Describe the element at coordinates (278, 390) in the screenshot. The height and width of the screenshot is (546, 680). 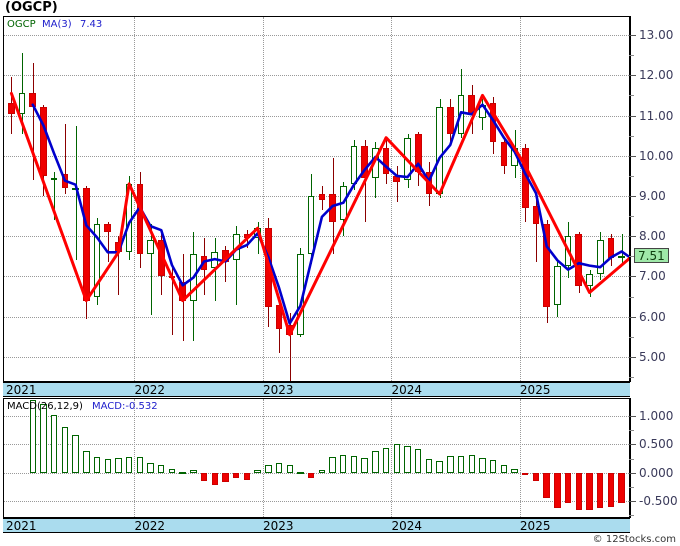
I see `date-axis-label: 2023` at that location.